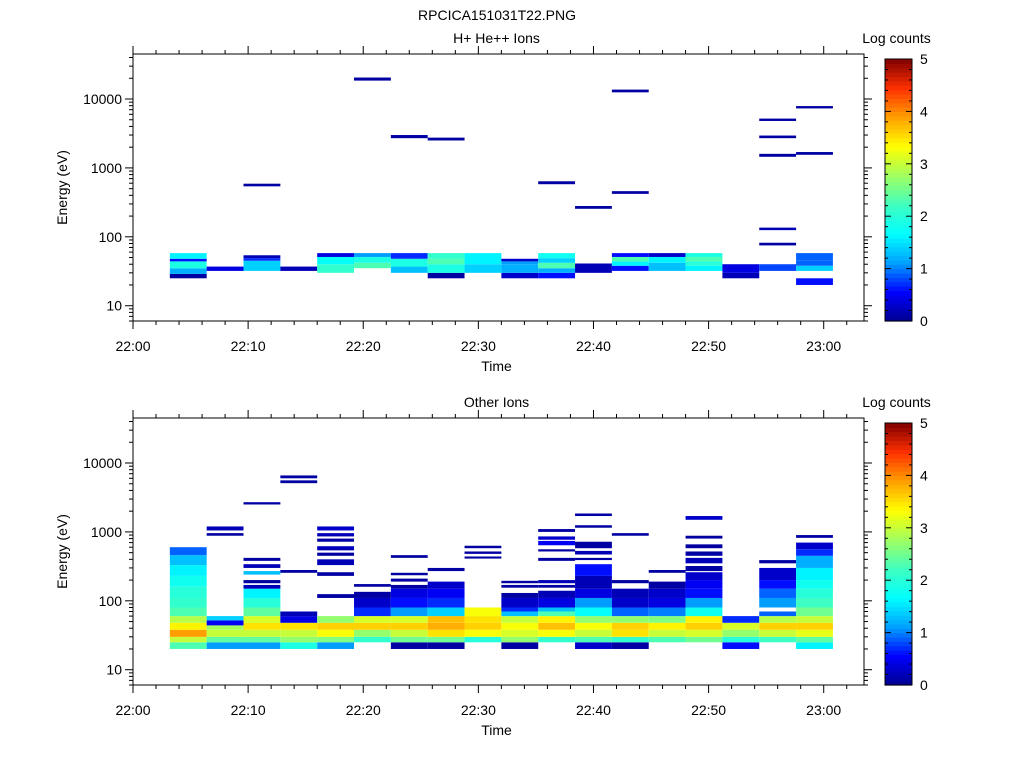 The height and width of the screenshot is (768, 1024). Describe the element at coordinates (248, 710) in the screenshot. I see `x-tick-label: 22:10` at that location.